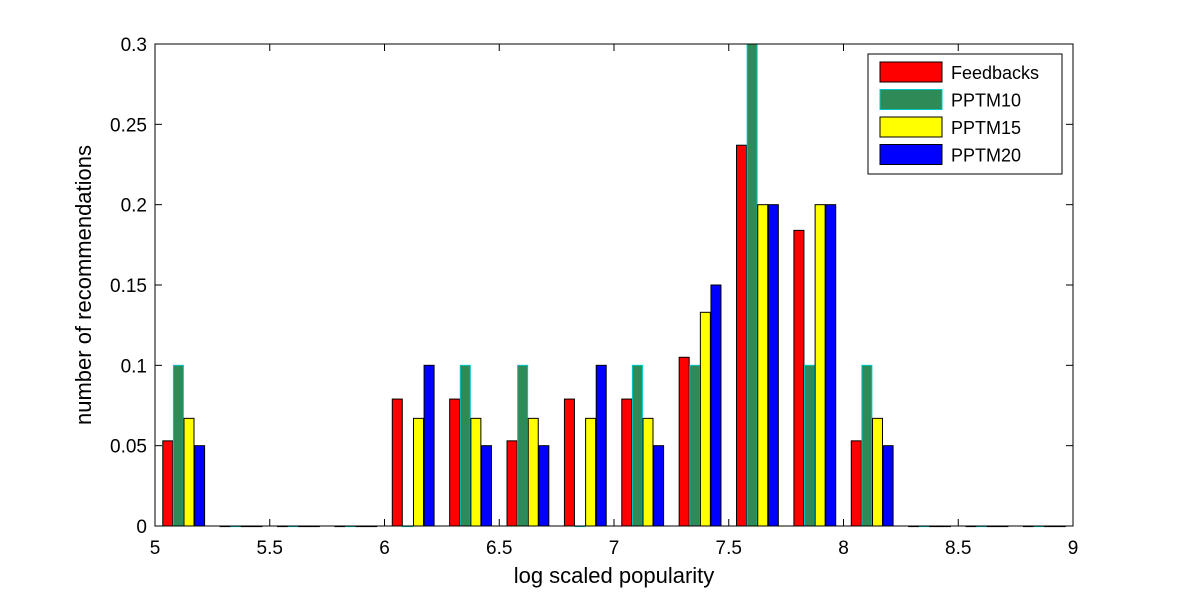  I want to click on y-axis-label: number of recommendations, so click(83, 285).